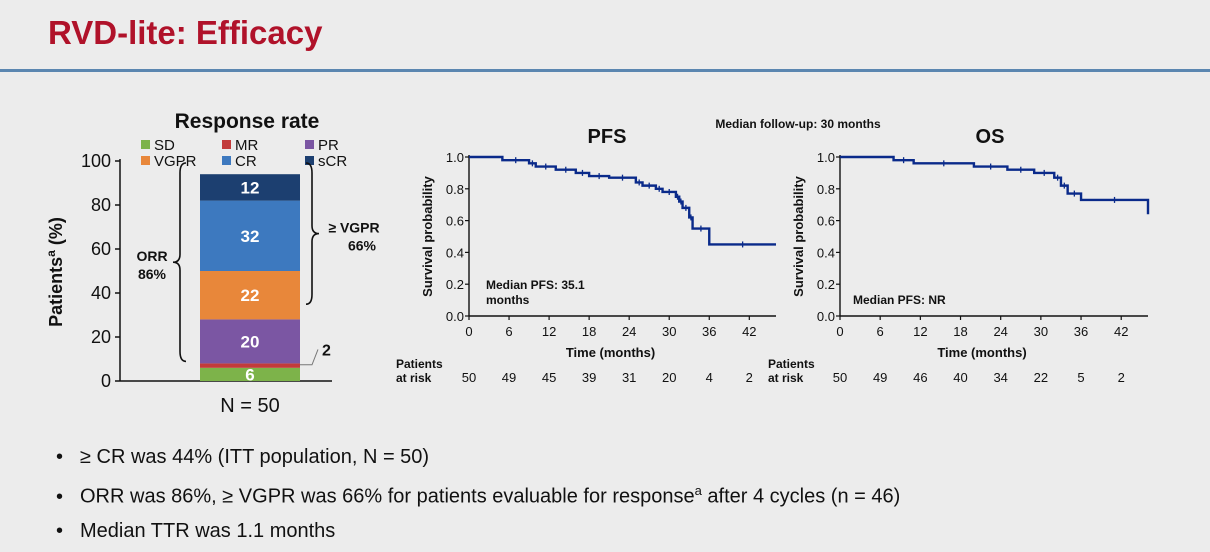 The height and width of the screenshot is (552, 1210). What do you see at coordinates (826, 252) in the screenshot?
I see `os-y-tick-label: 0.4` at bounding box center [826, 252].